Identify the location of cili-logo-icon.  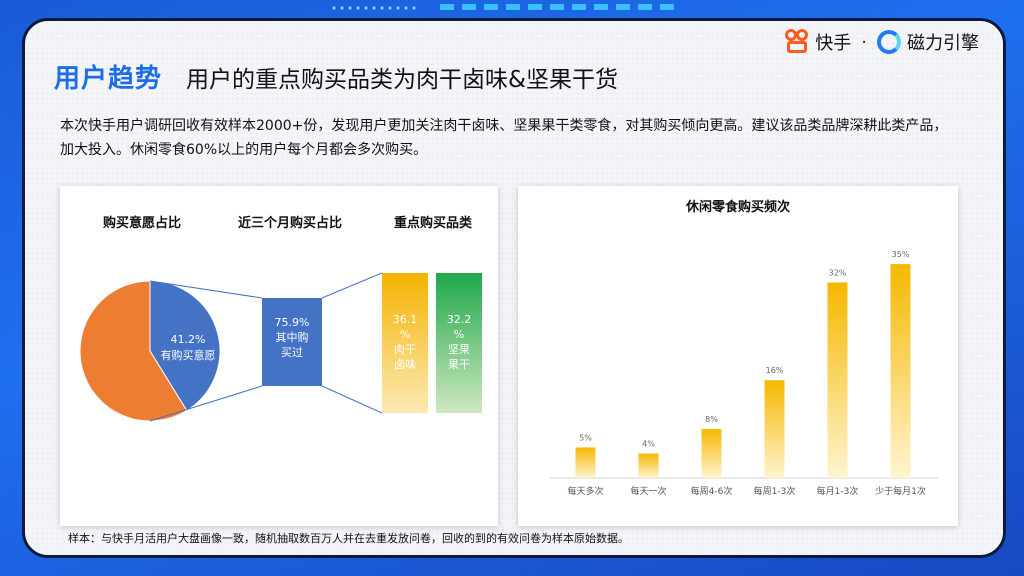
(889, 42).